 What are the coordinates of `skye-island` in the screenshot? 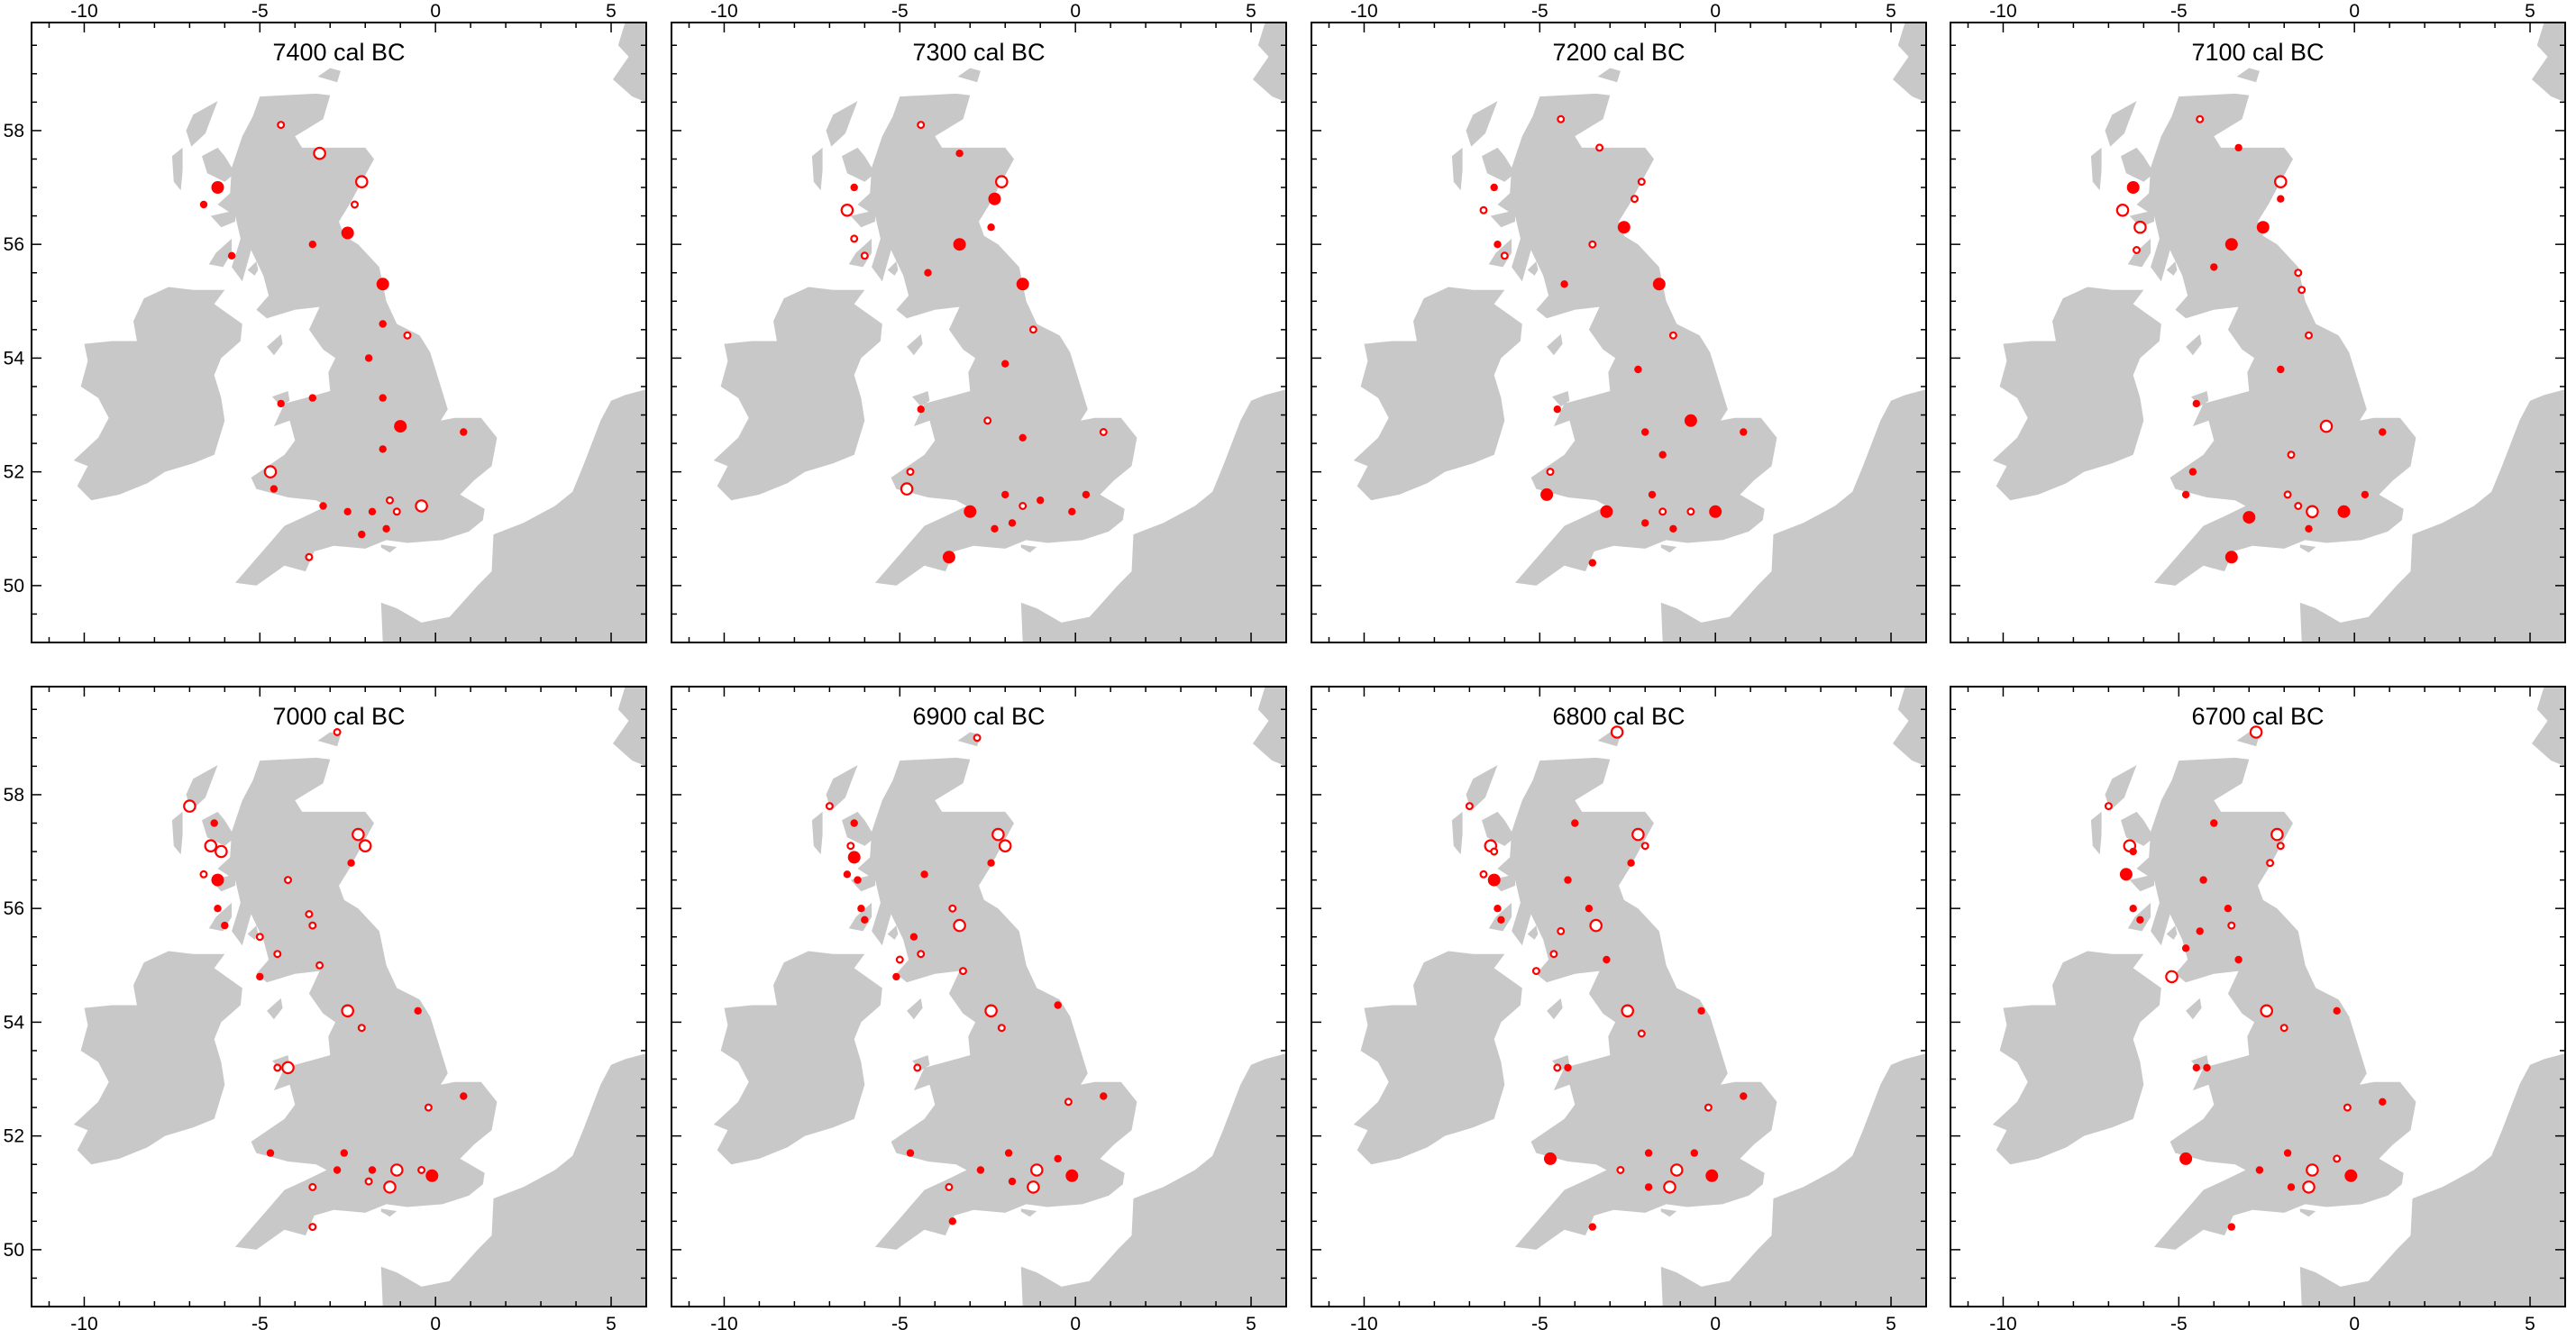 It's located at (1498, 828).